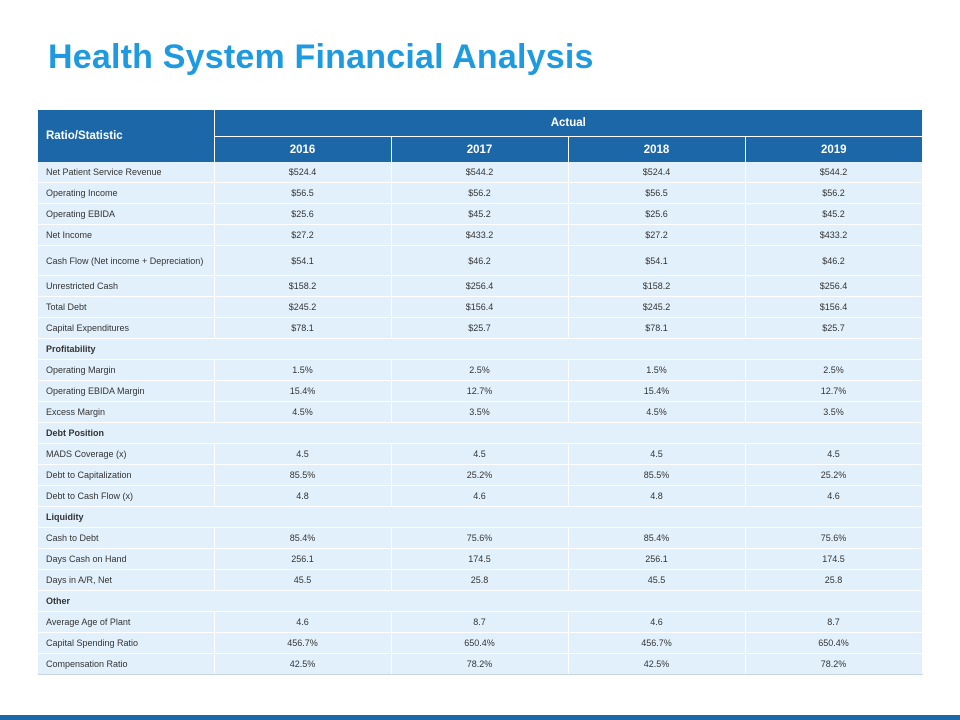 The image size is (960, 720). I want to click on header-year: 2019, so click(833, 149).